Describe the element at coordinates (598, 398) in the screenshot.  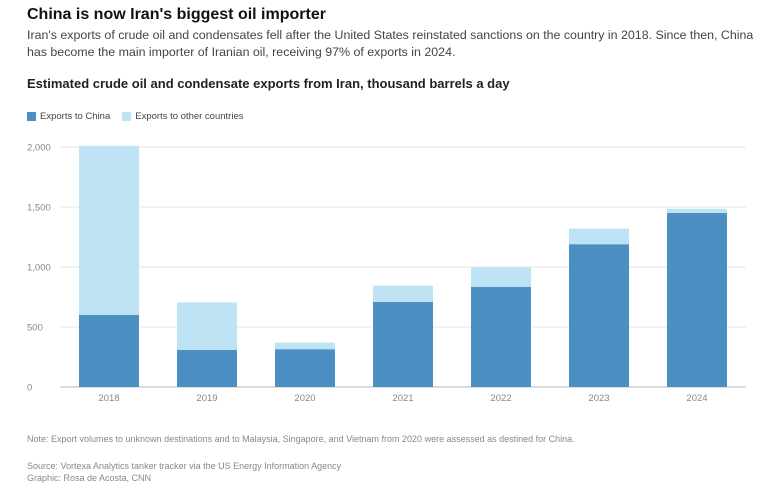
I see `x-tick-label: 2023` at that location.